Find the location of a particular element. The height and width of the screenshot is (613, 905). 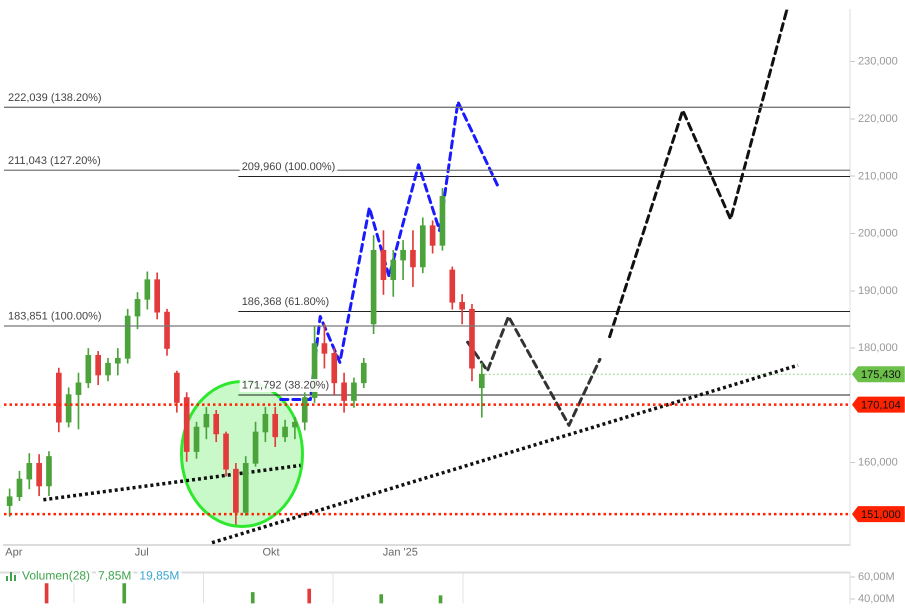

annotation: 175,430 is located at coordinates (881, 375).